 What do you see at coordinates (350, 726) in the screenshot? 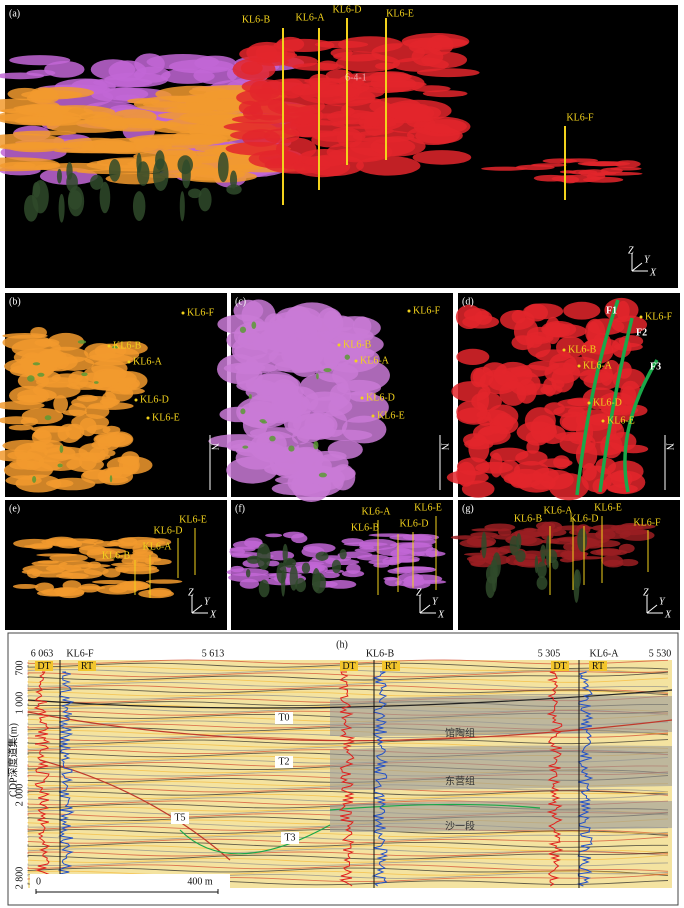
I see `horizon-line` at bounding box center [350, 726].